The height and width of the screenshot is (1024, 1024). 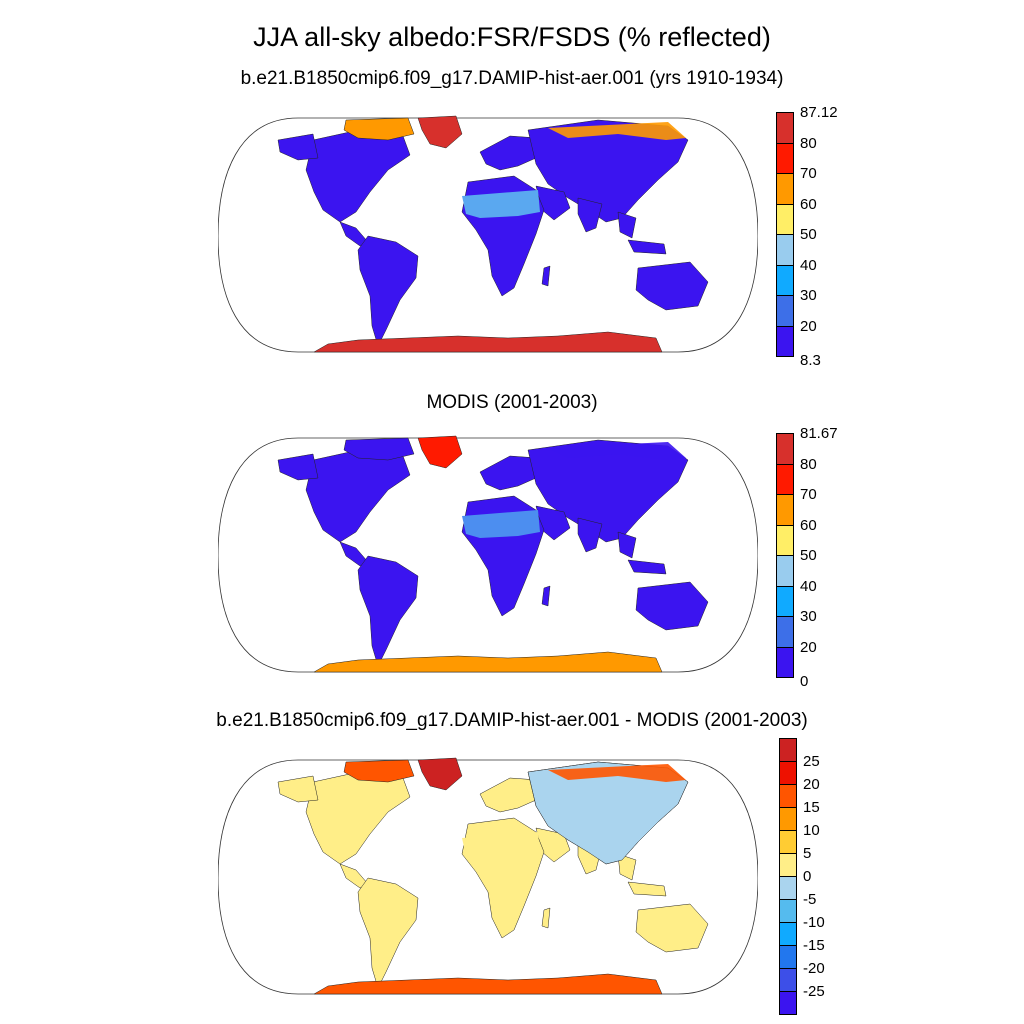 What do you see at coordinates (819, 433) in the screenshot?
I see `colorbar-tick-label: 81.67` at bounding box center [819, 433].